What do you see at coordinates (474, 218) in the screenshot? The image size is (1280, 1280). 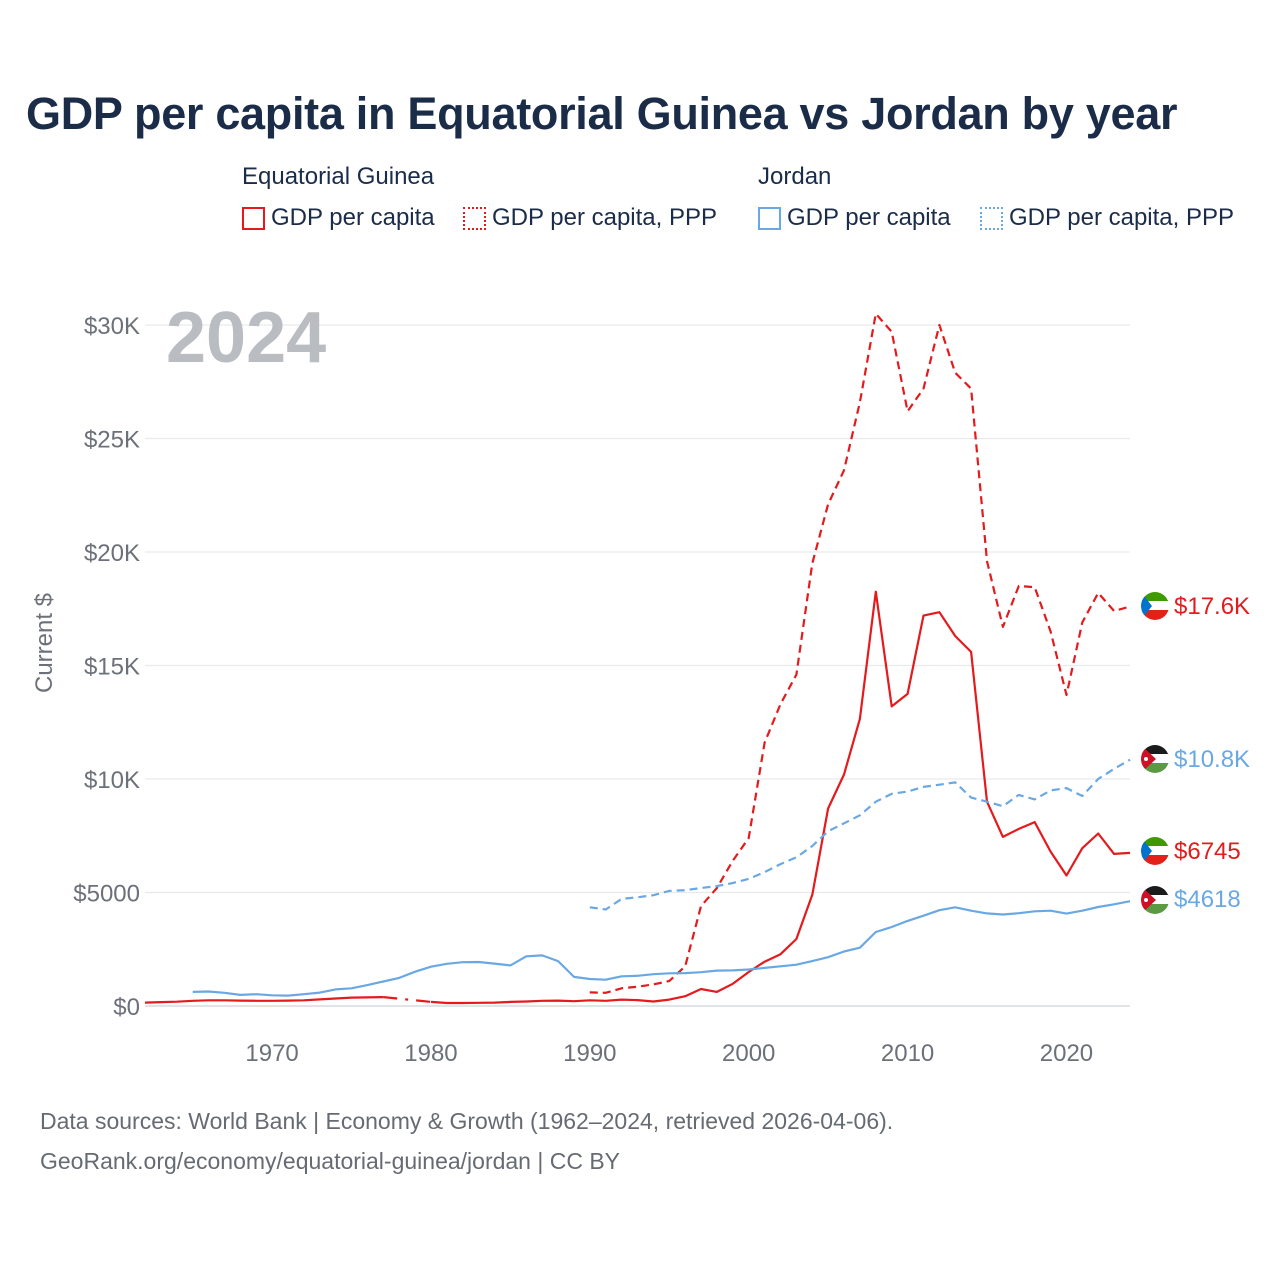 I see `legend-swatch-dotted-red` at bounding box center [474, 218].